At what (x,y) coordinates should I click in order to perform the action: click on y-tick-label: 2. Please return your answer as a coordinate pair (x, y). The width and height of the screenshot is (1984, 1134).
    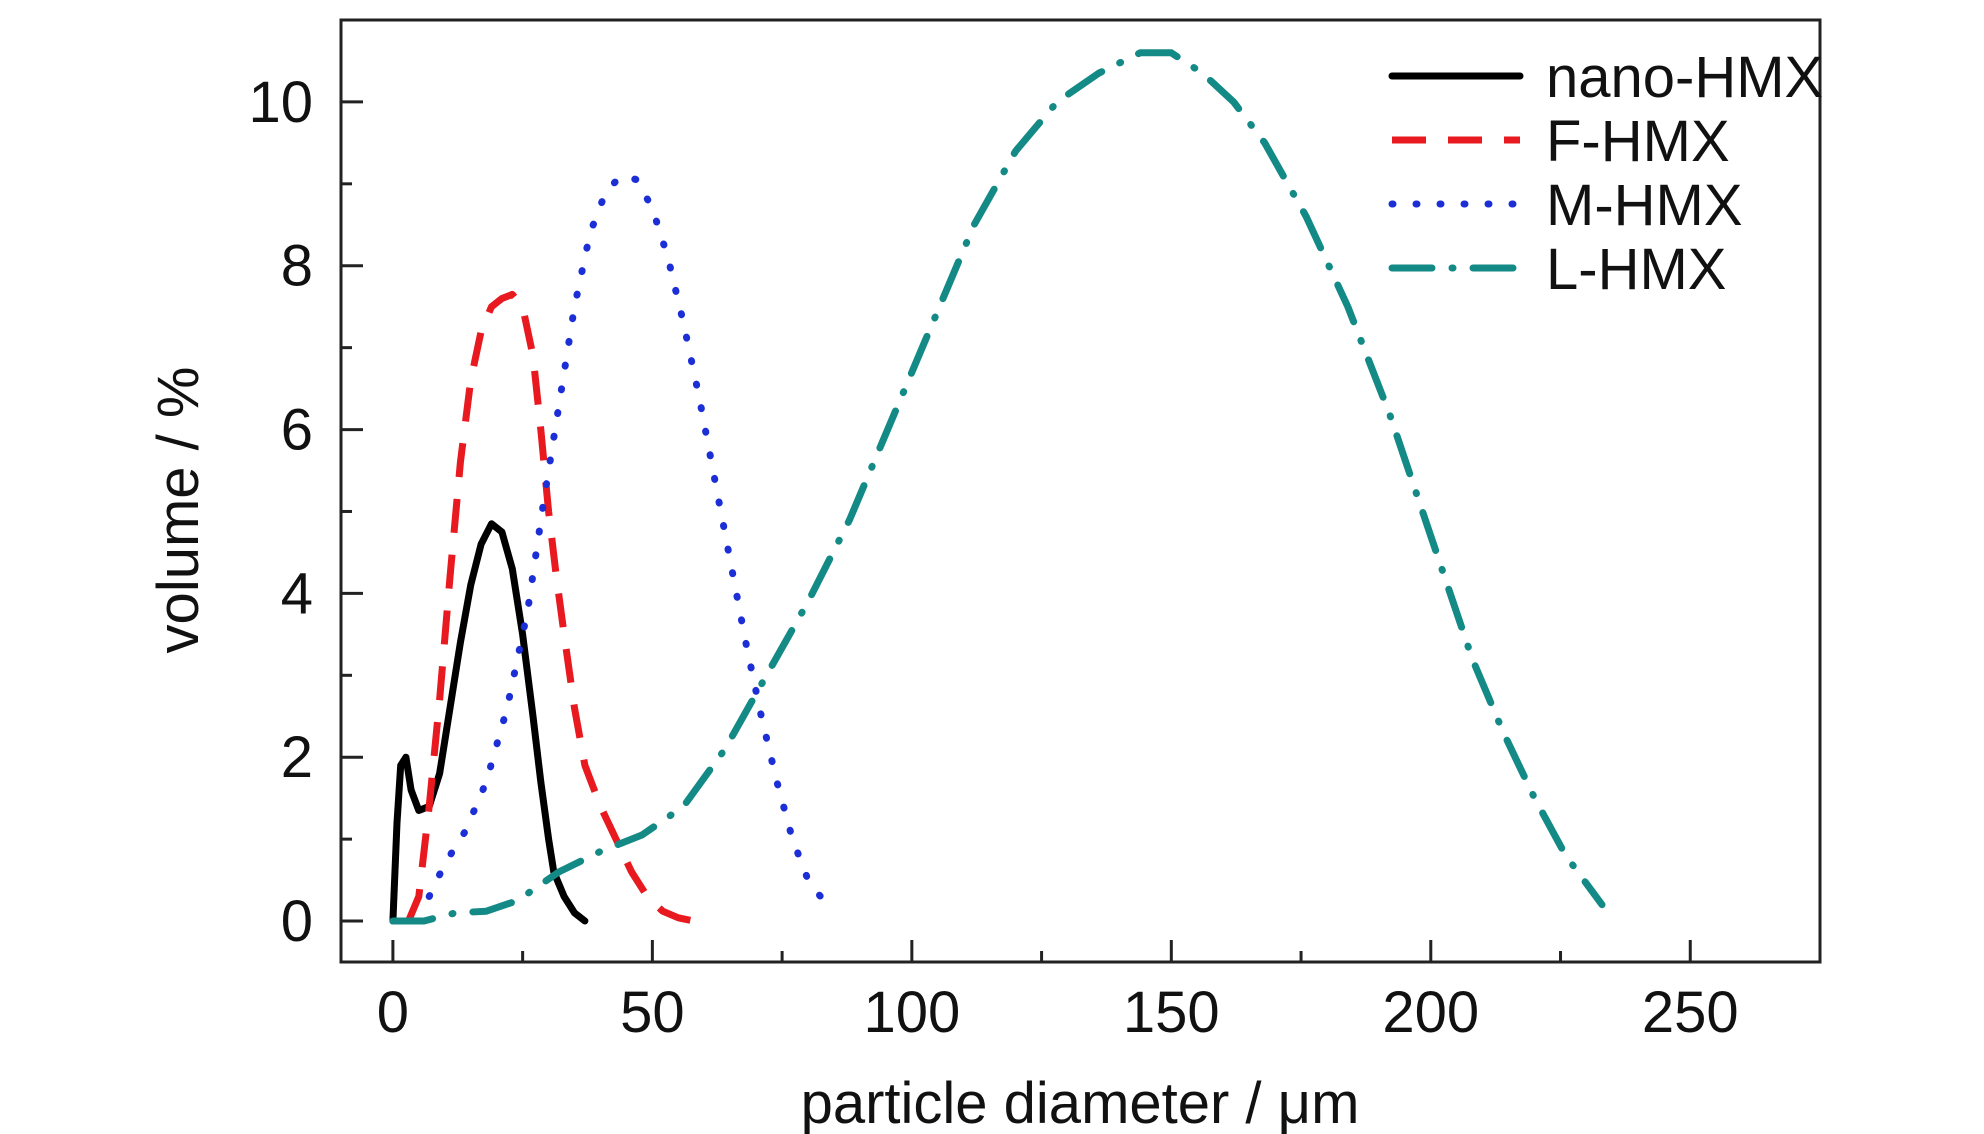
    Looking at the image, I should click on (297, 757).